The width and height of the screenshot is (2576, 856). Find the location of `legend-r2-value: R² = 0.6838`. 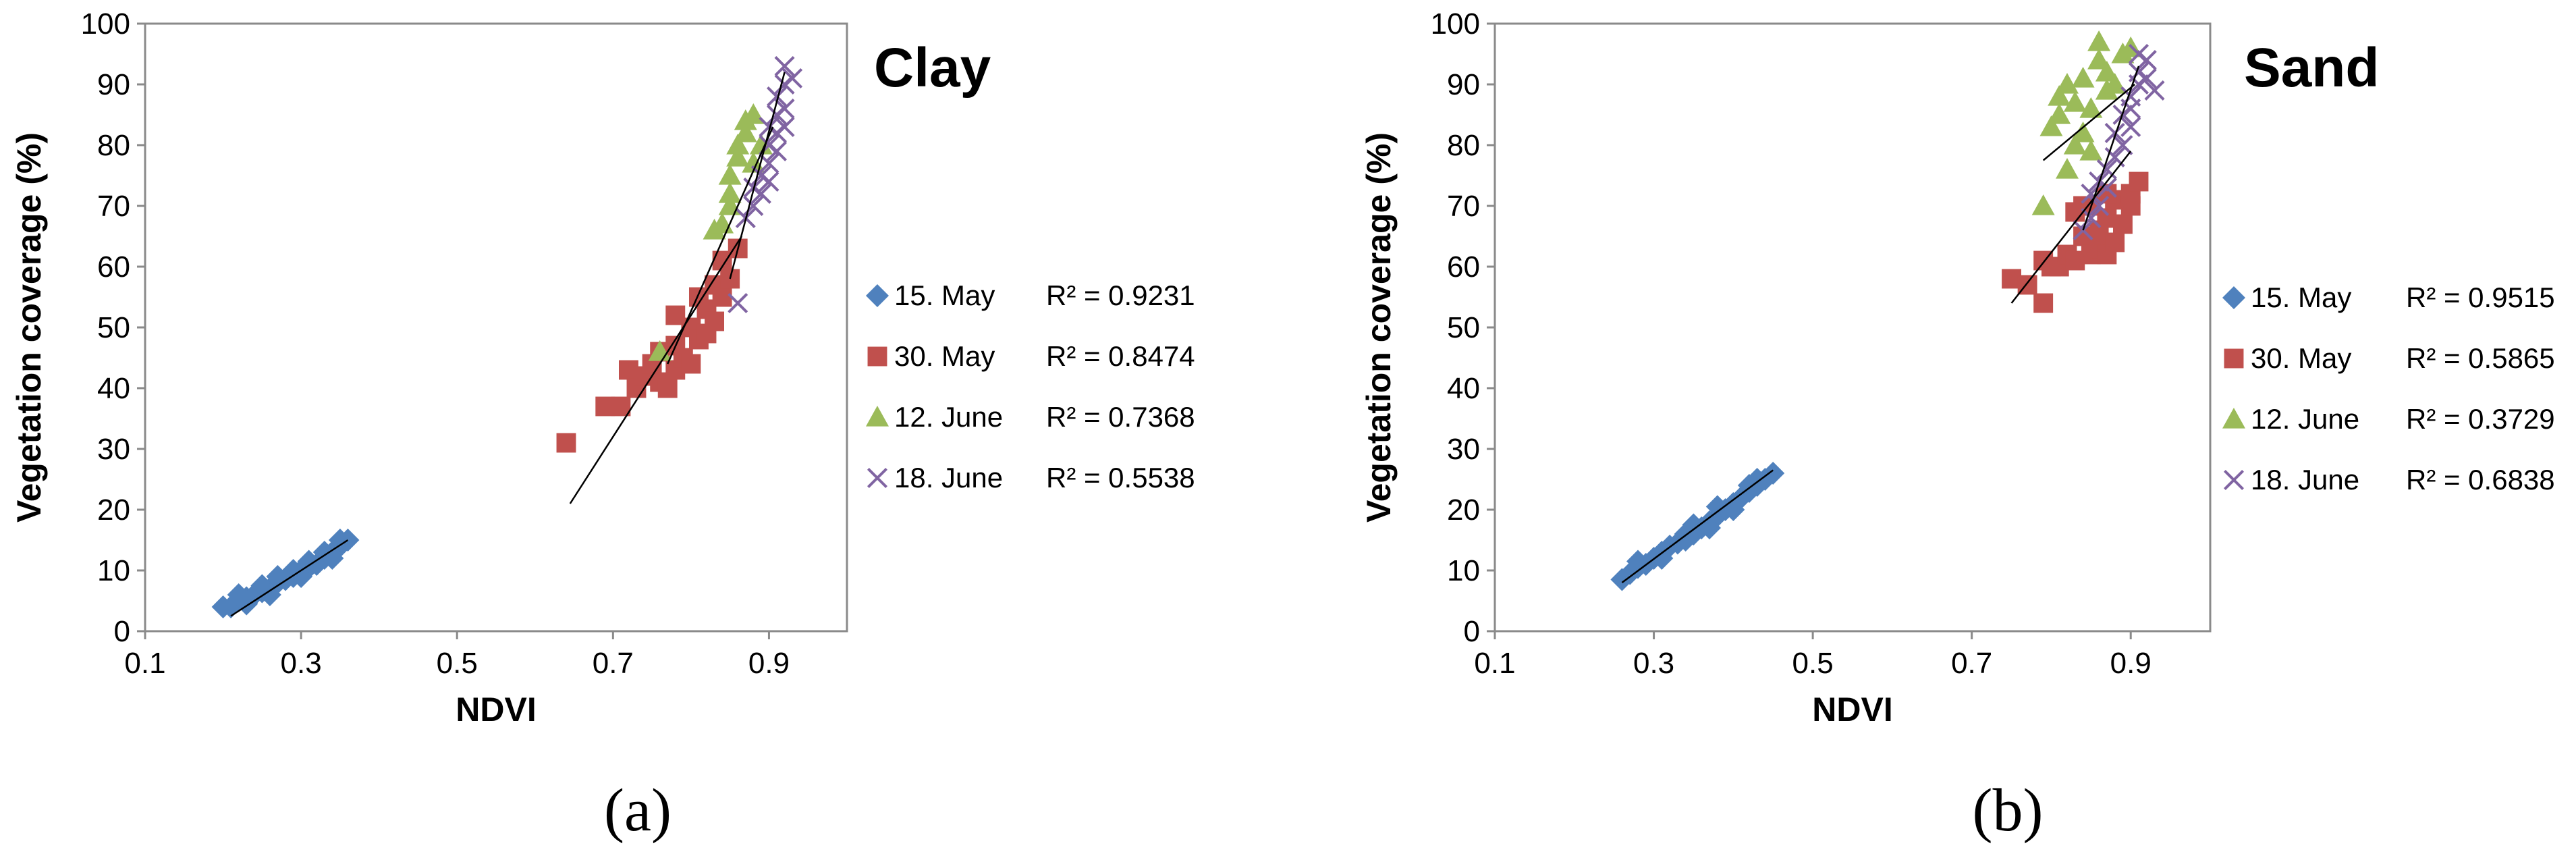

legend-r2-value: R² = 0.6838 is located at coordinates (2480, 480).